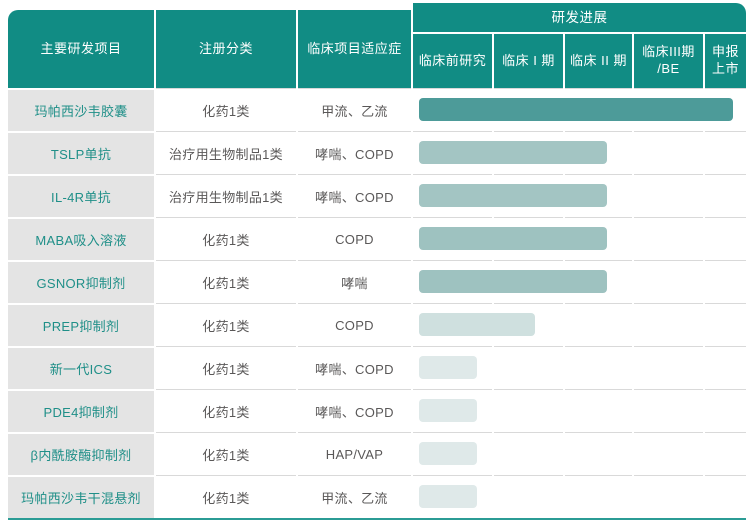  What do you see at coordinates (226, 49) in the screenshot?
I see `col-header-category: 注册分类` at bounding box center [226, 49].